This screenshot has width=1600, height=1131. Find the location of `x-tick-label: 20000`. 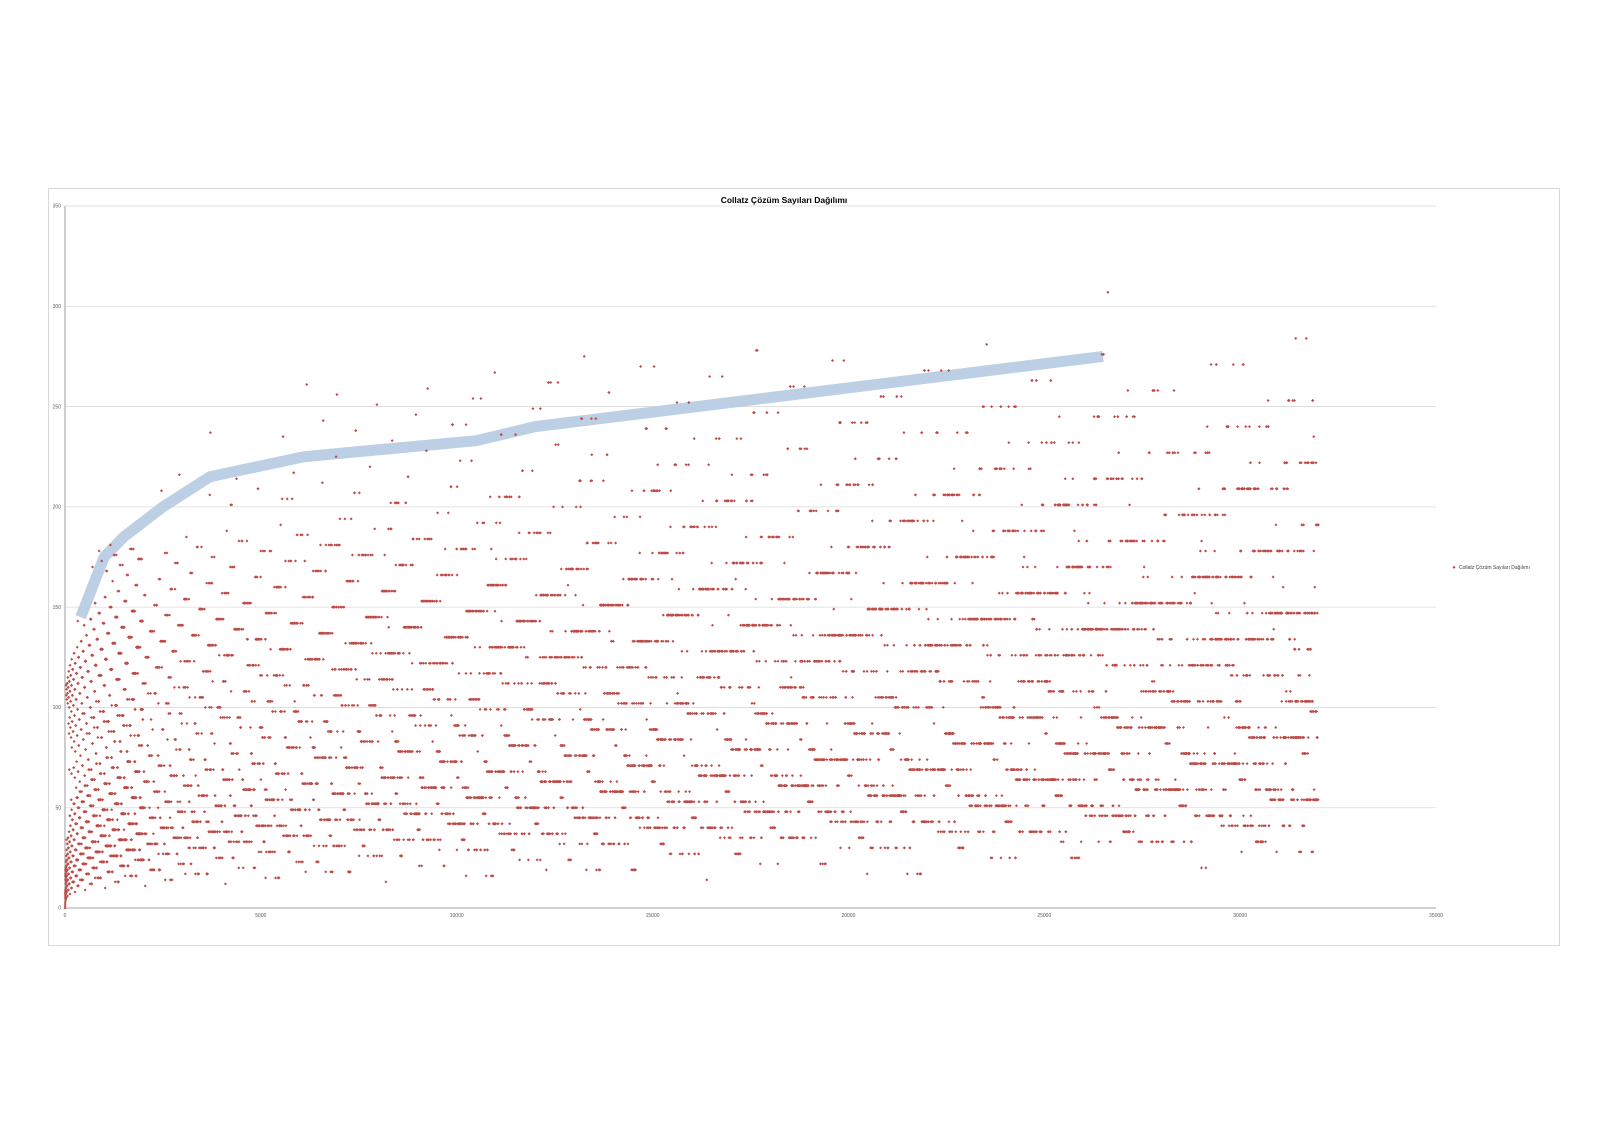

x-tick-label: 20000 is located at coordinates (848, 916).